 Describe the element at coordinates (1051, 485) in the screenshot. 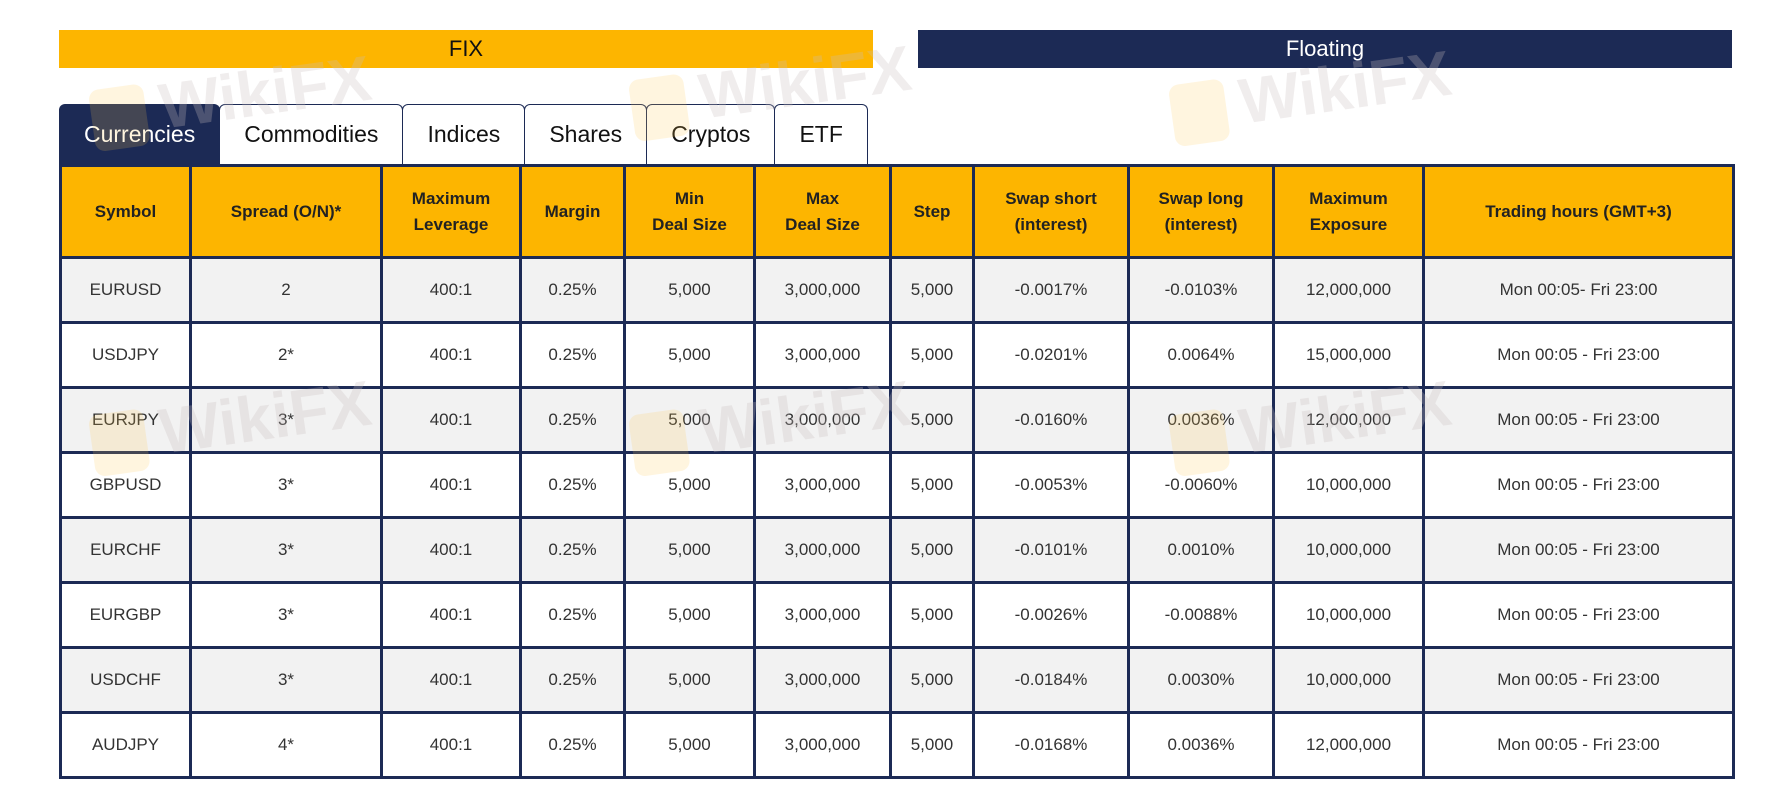

I see `cell-swap-short: -0.0053%` at that location.